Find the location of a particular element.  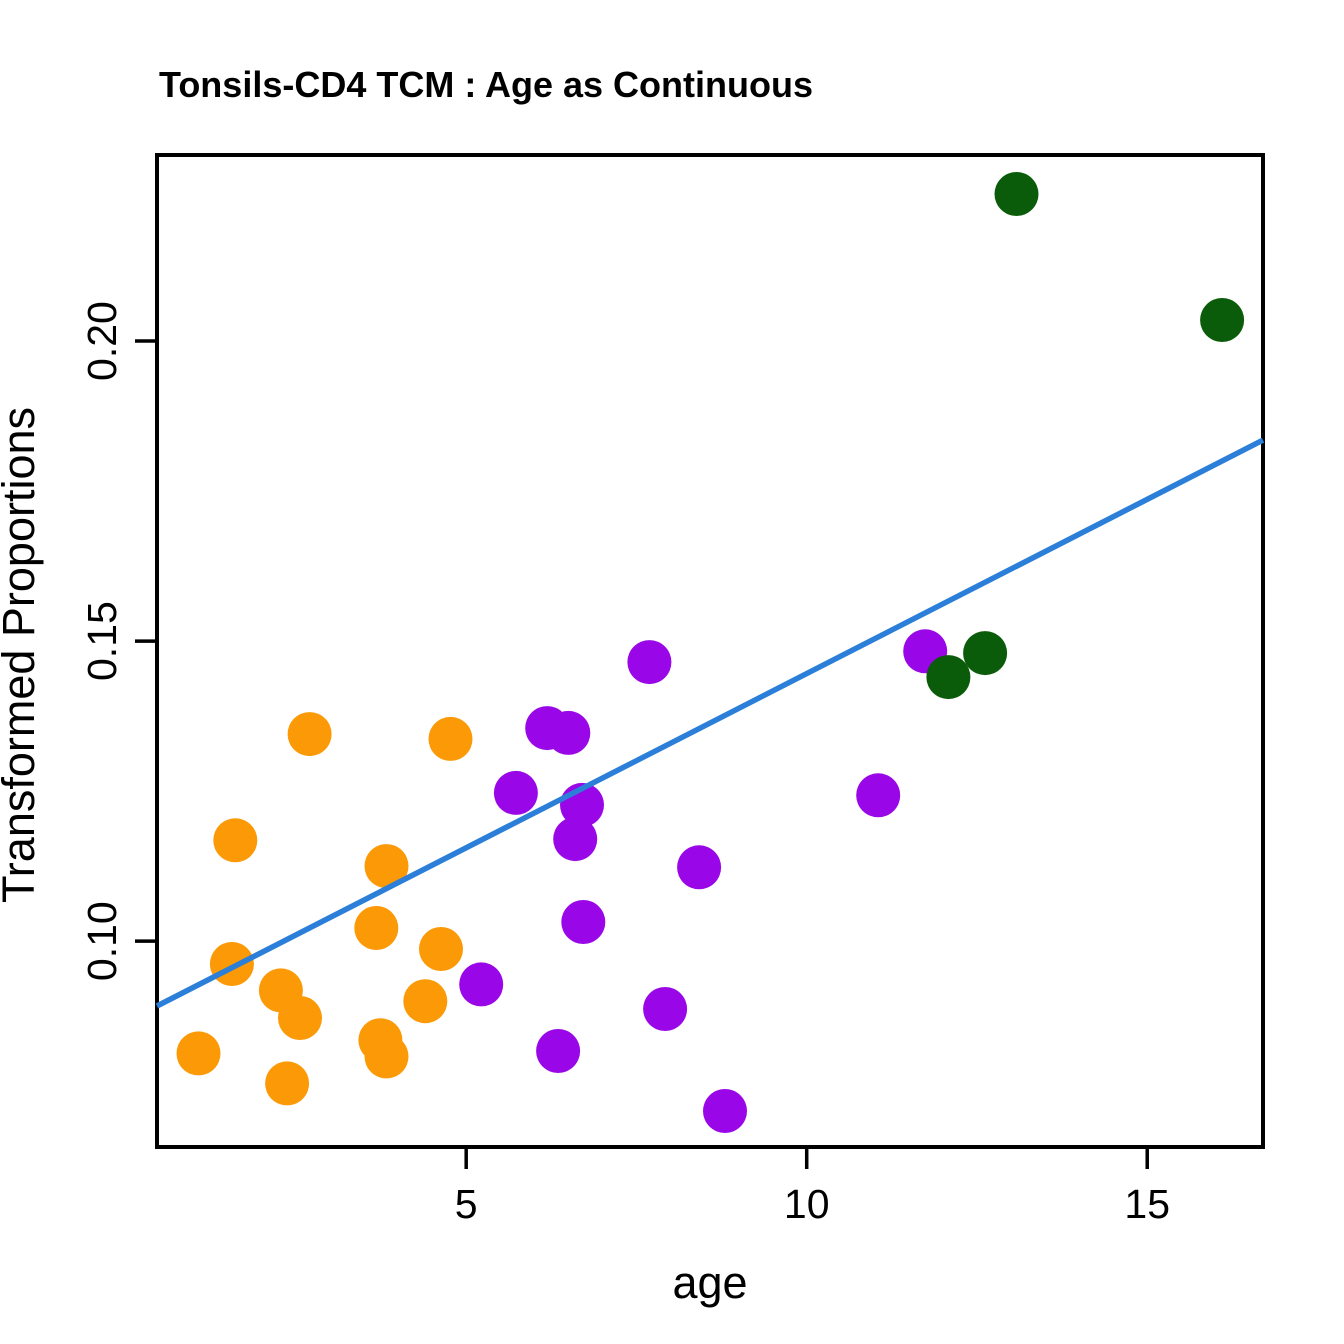

x-tick-label: 15 is located at coordinates (1147, 1204).